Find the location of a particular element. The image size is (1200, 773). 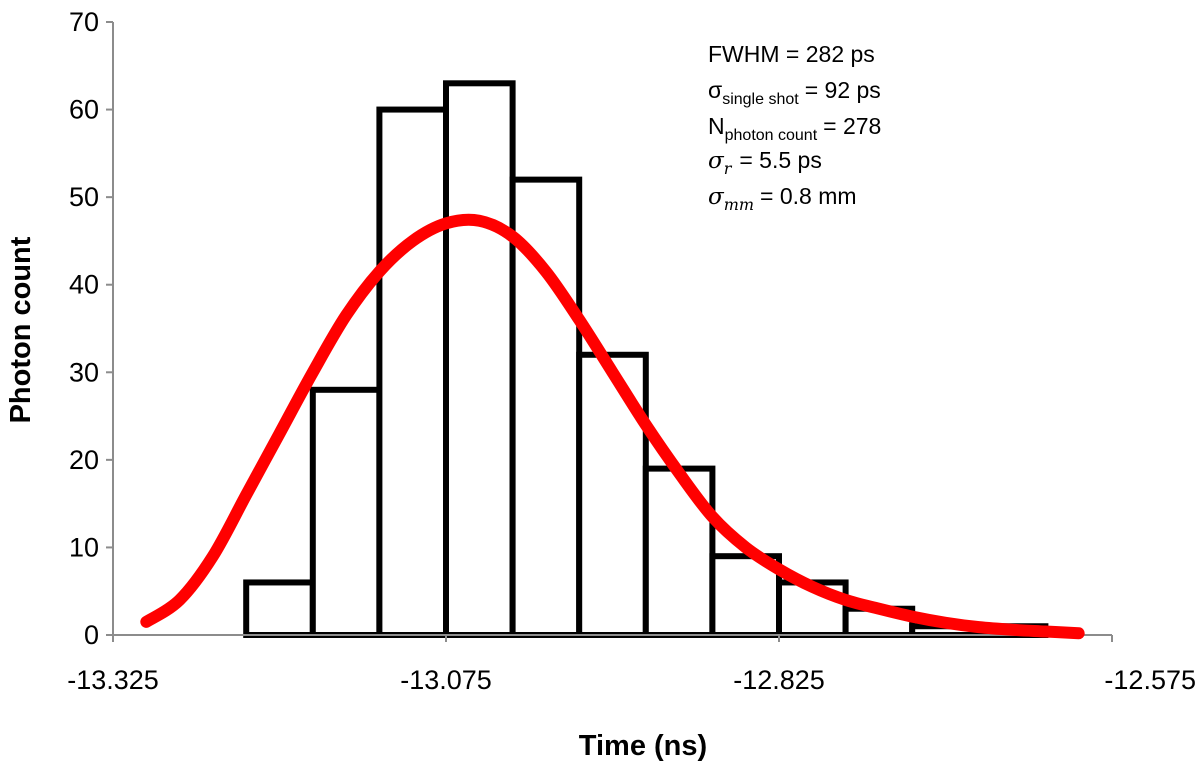

sigma-mm-symbol: σ is located at coordinates (716, 197).